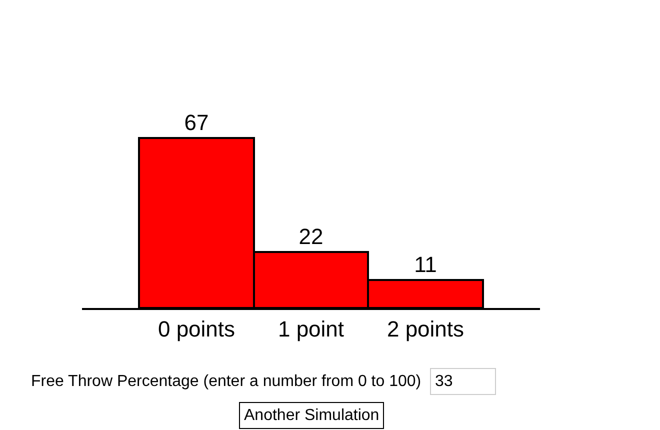  I want to click on data-label: 11, so click(425, 264).